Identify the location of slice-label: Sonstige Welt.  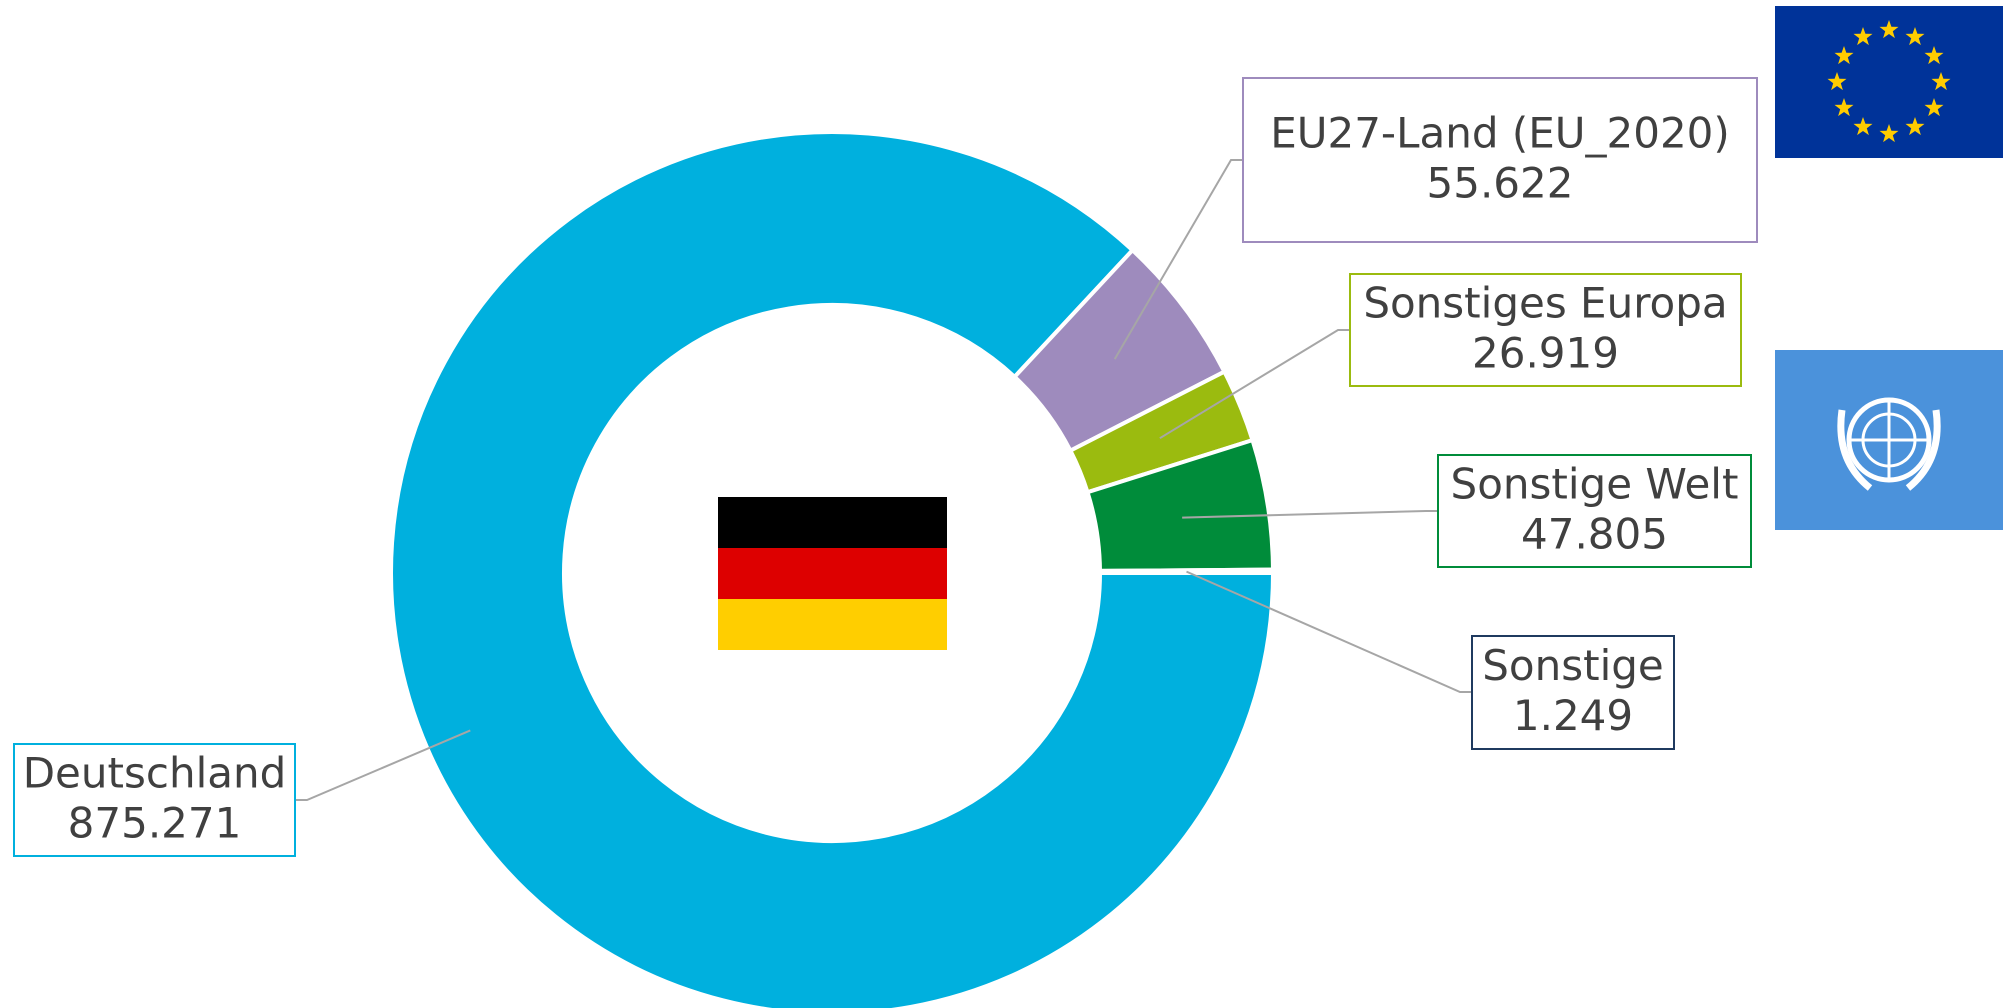
(1595, 484).